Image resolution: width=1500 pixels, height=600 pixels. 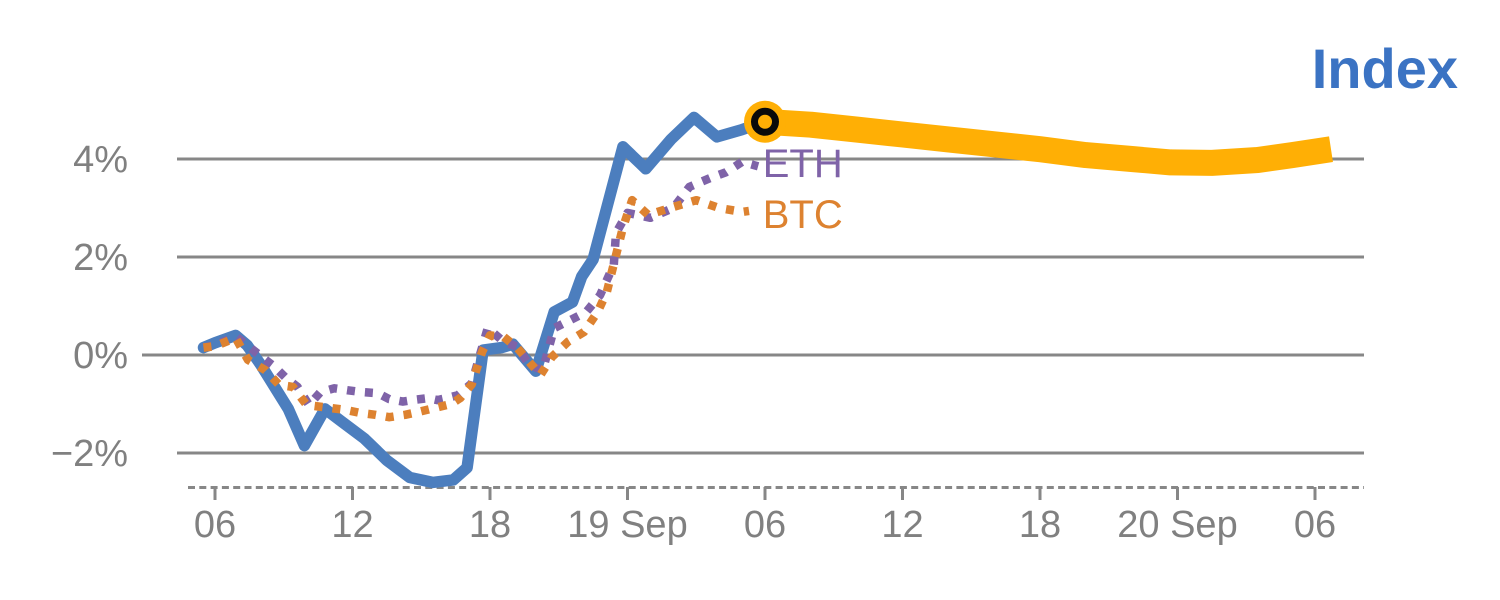 I want to click on y-tick-label: 2%, so click(x=100, y=258).